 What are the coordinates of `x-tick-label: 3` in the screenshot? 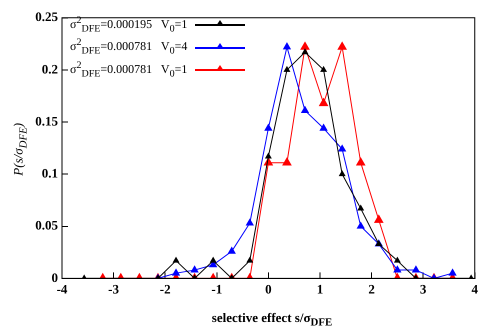 It's located at (423, 289).